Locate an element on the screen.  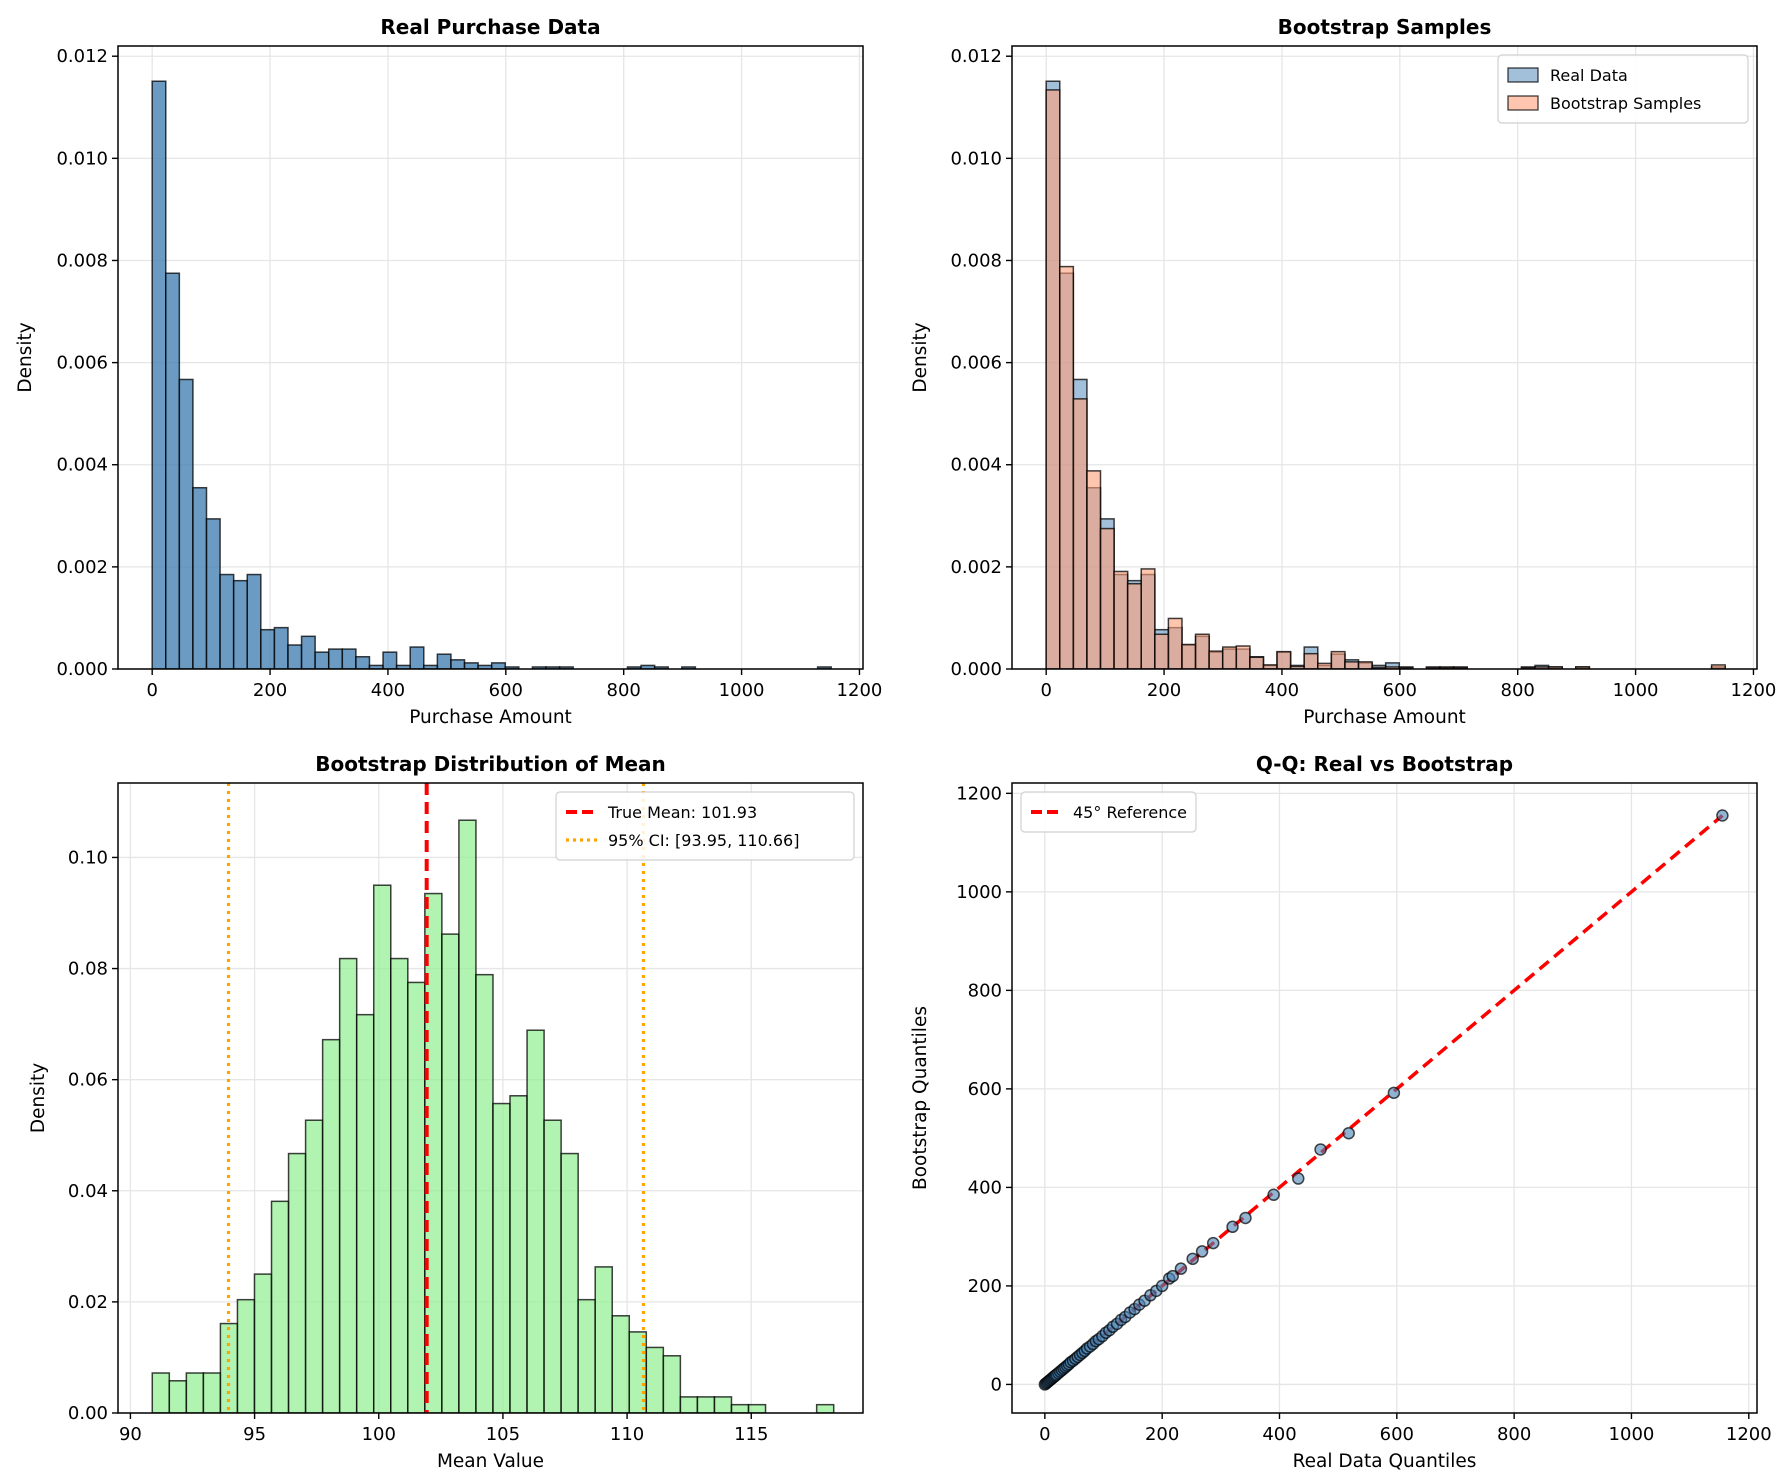
x-tick-label: 800 is located at coordinates (1514, 1434).